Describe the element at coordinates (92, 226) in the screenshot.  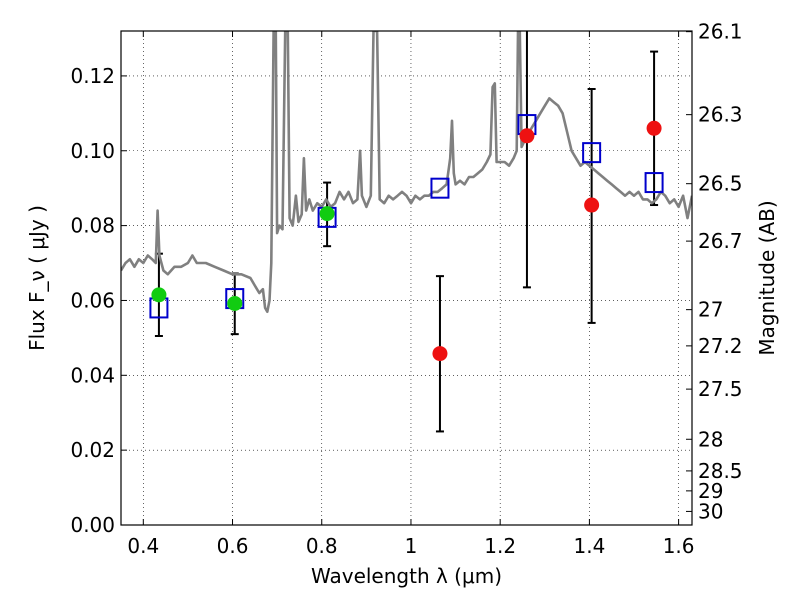
I see `y-tick-label: 0.08` at that location.